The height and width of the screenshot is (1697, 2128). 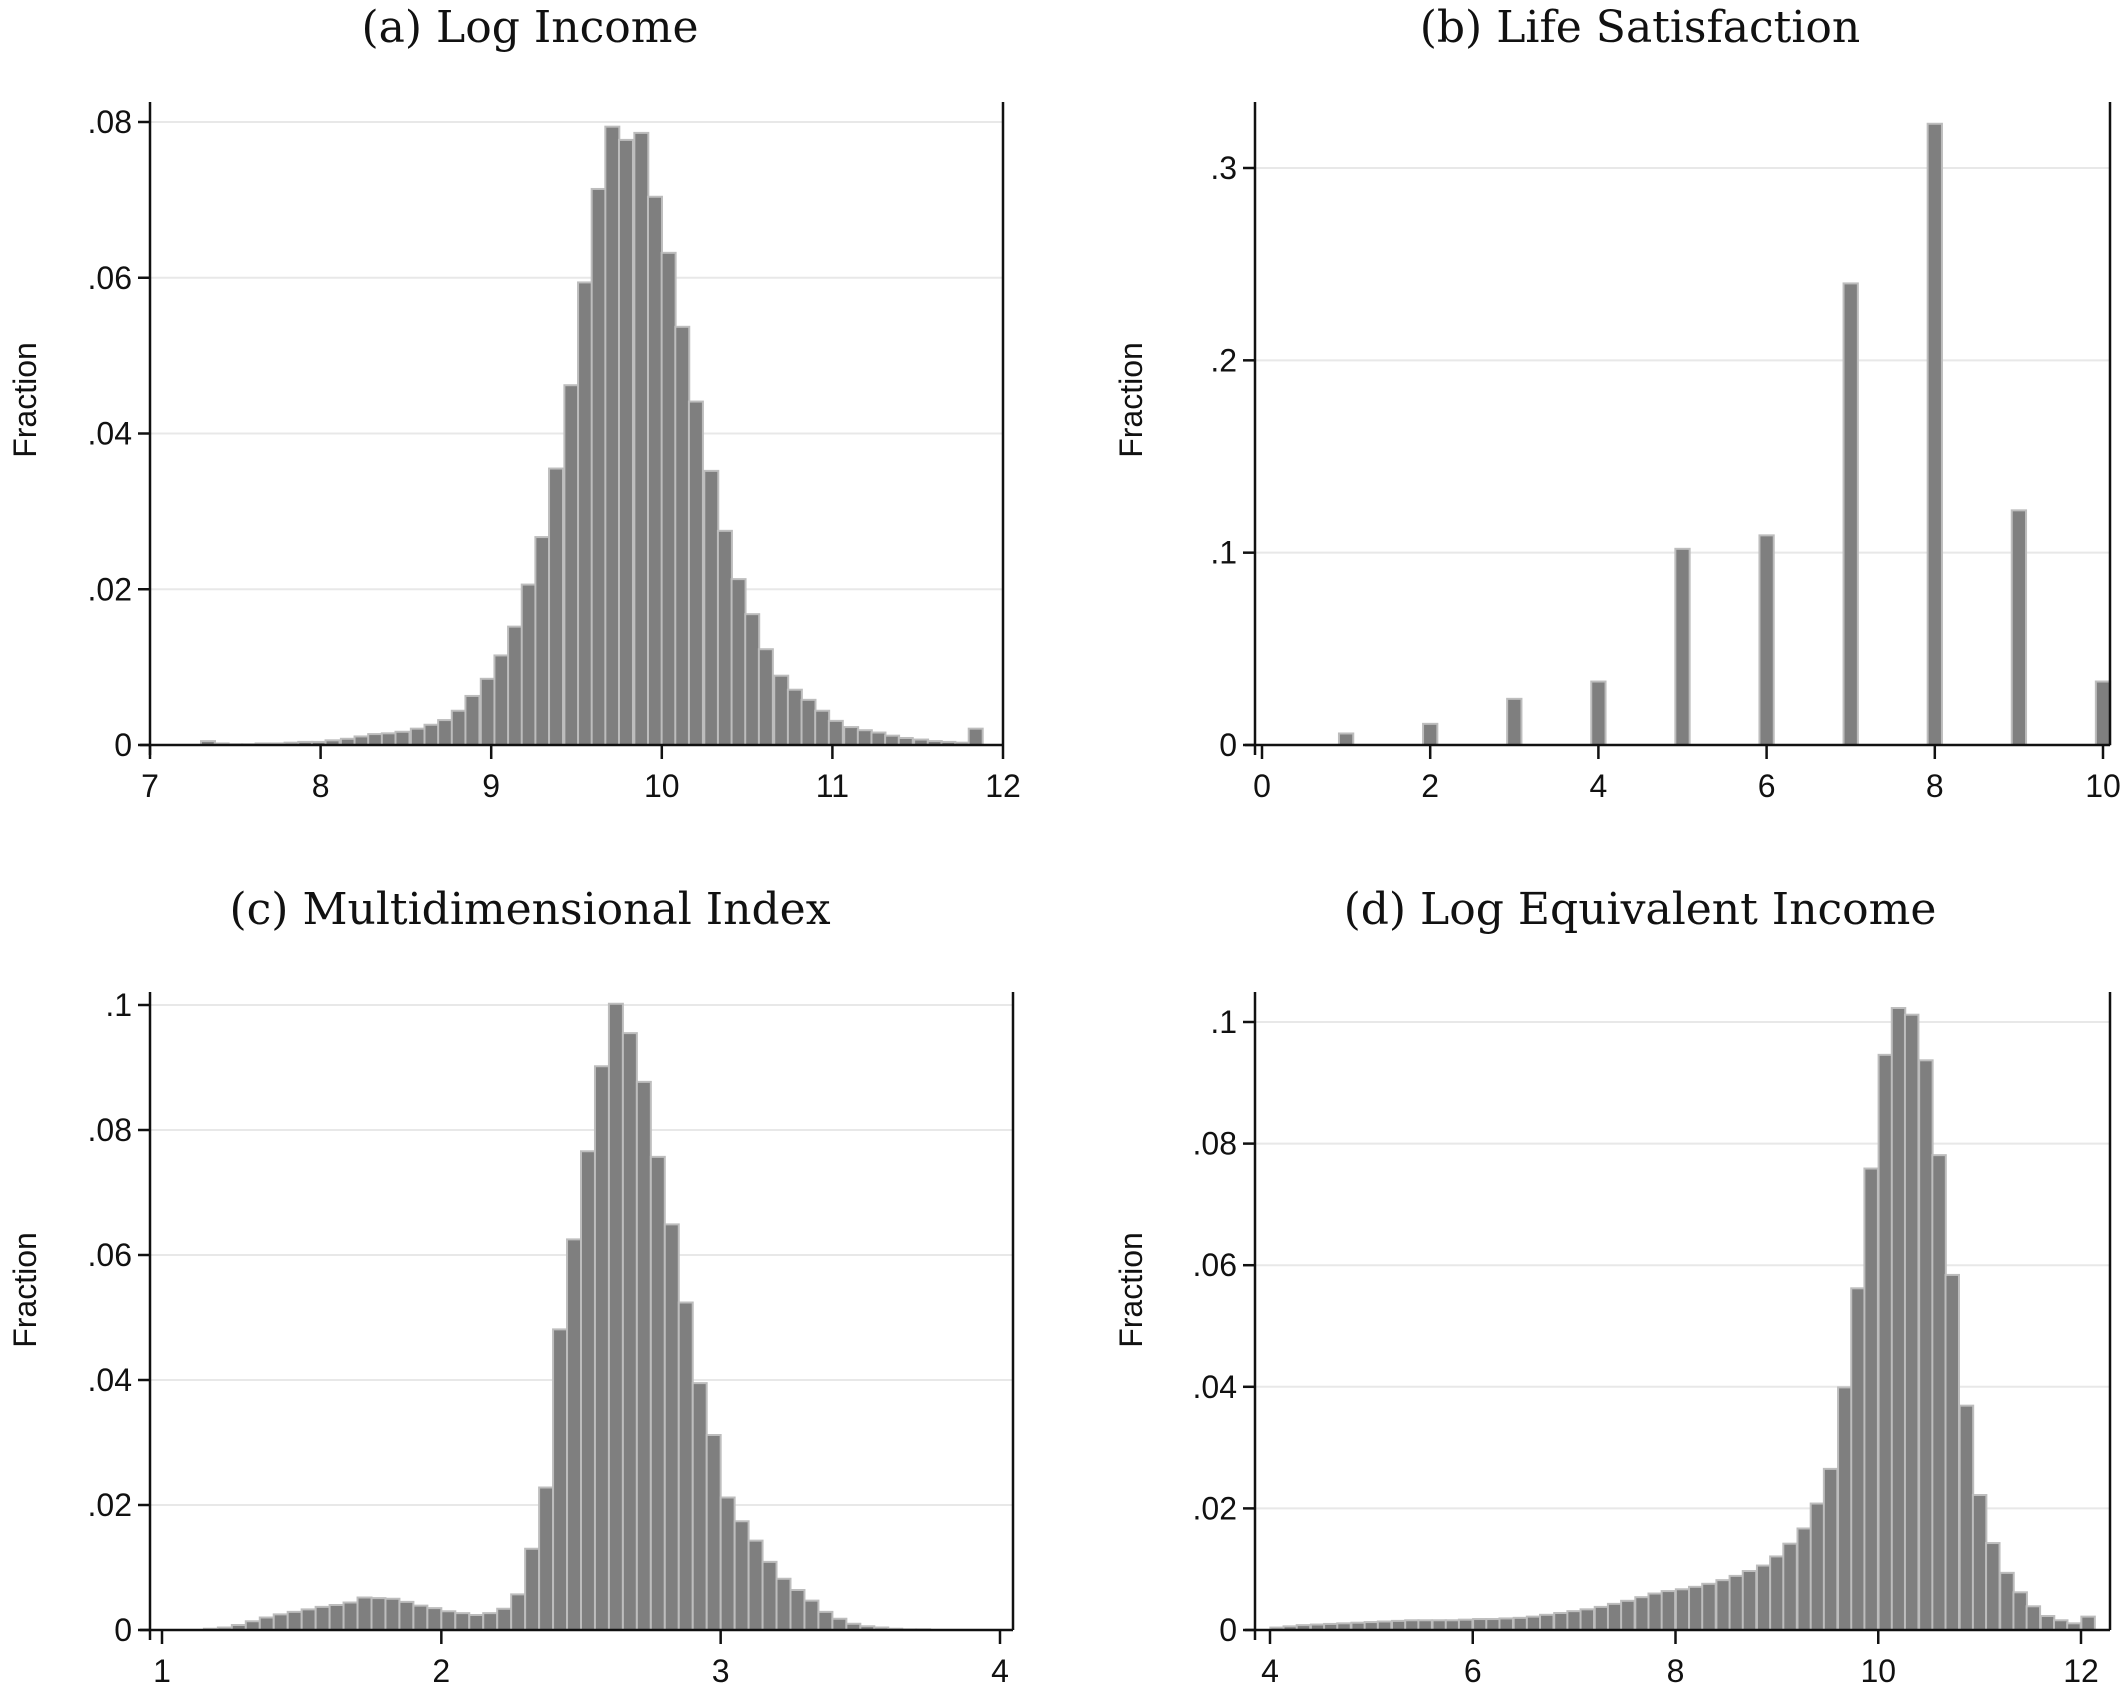 I want to click on panel-c-ytick-label-2: .04, so click(x=110, y=1380).